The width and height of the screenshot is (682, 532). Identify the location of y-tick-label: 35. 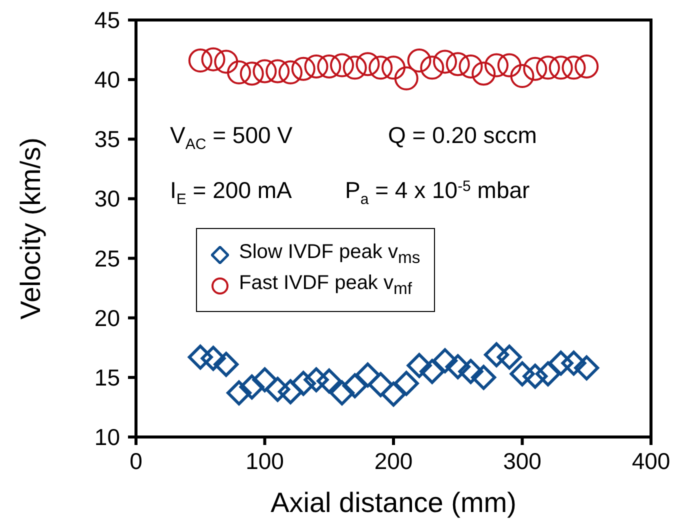
(107, 139).